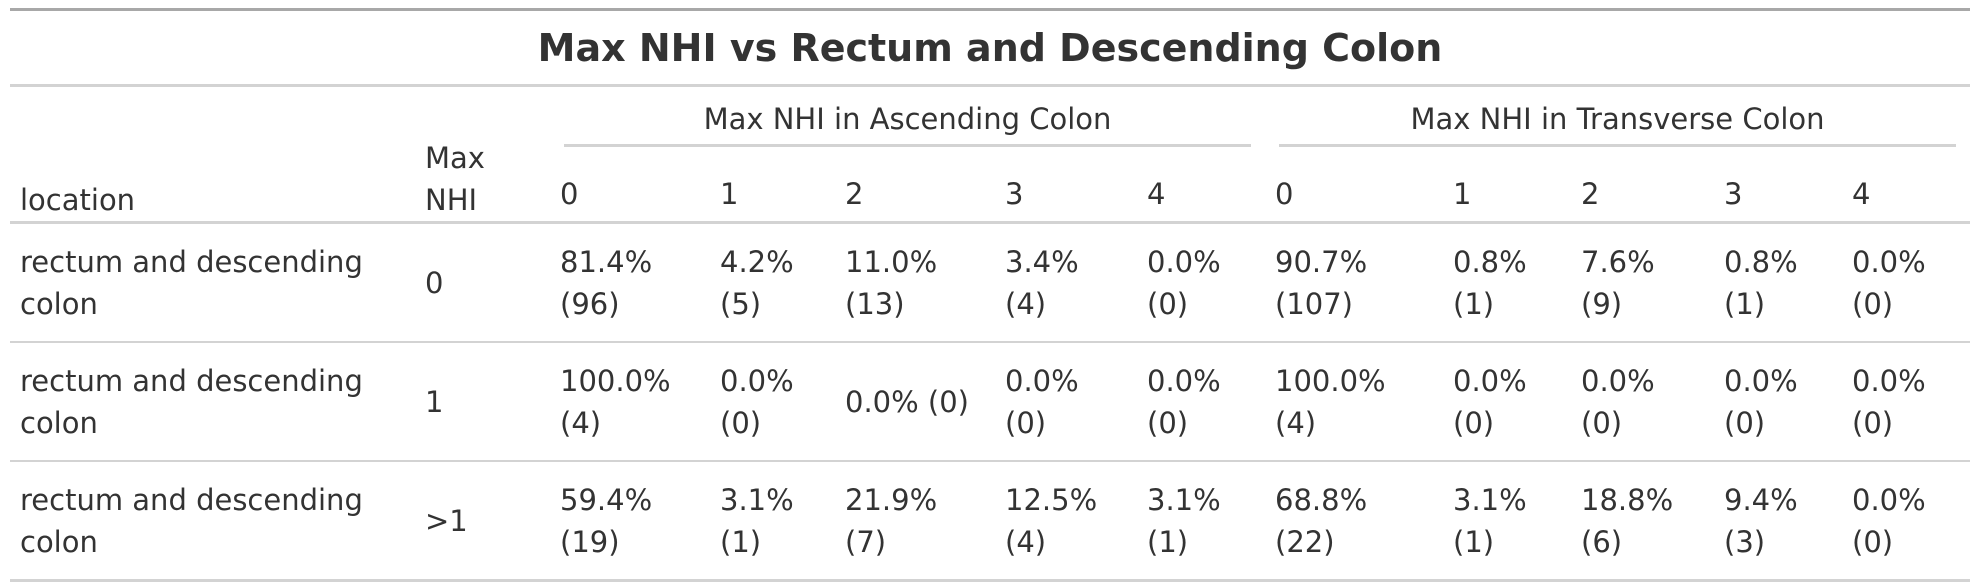 Image resolution: width=1972 pixels, height=584 pixels. I want to click on transverse-cell: 68.8% (22), so click(1354, 521).